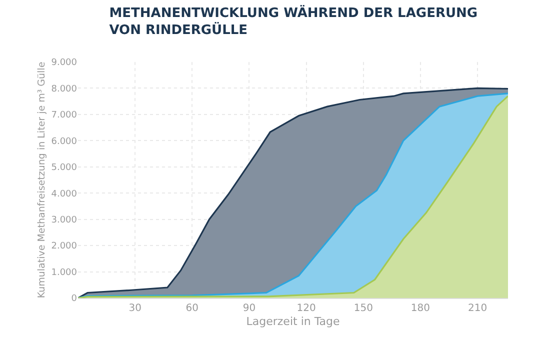 The height and width of the screenshot is (342, 546). I want to click on x-tick-label: 180, so click(420, 308).